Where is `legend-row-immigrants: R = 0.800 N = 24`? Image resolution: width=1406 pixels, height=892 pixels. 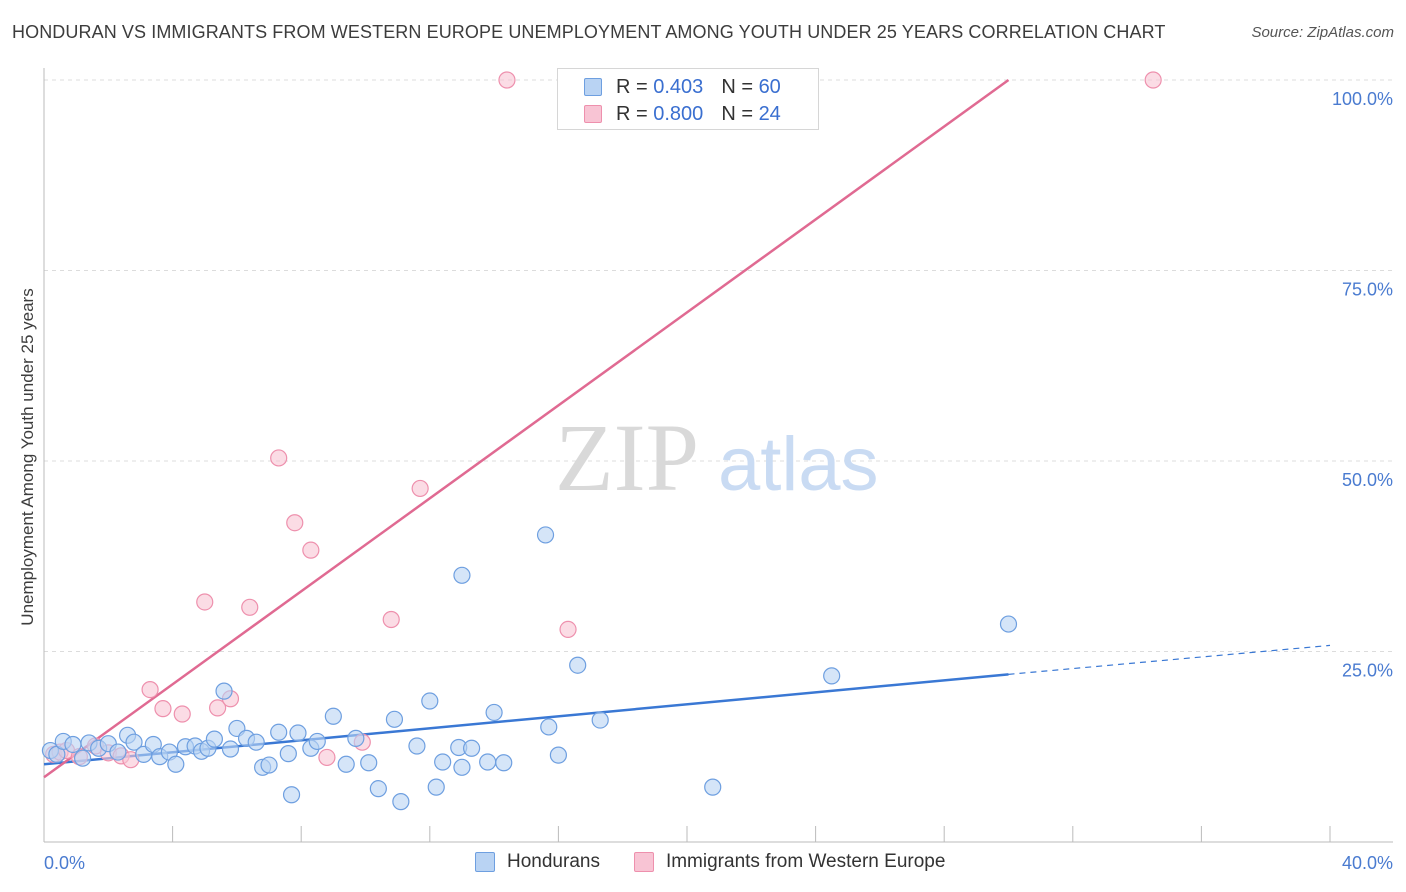 legend-row-immigrants: R = 0.800 N = 24 is located at coordinates (682, 114).